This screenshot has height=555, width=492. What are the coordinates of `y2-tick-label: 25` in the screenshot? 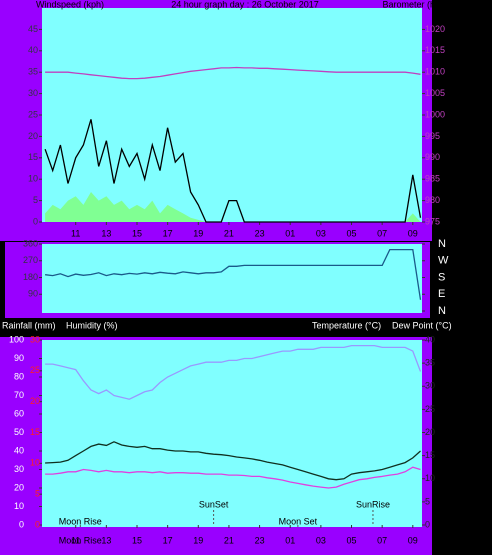 It's located at (430, 409).